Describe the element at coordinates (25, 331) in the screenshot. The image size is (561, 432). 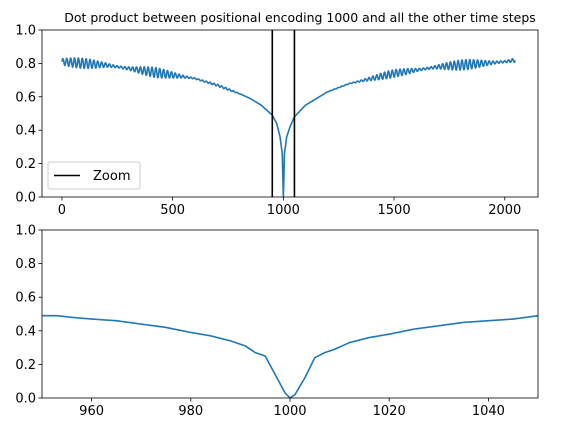
I see `bottom-ytick-label: 0.4` at that location.